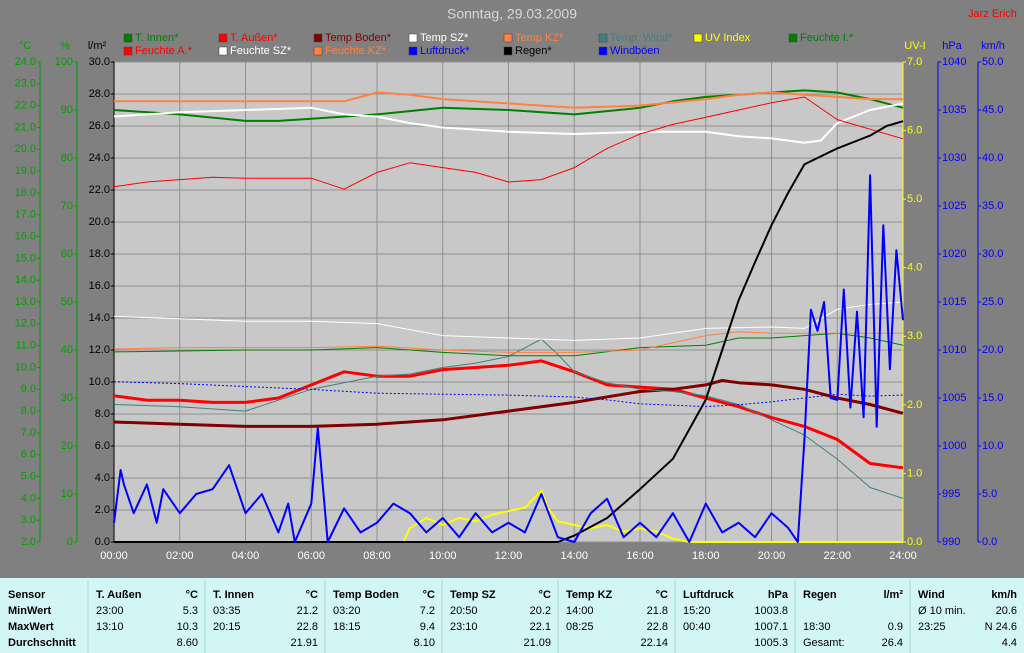 The image size is (1024, 653). Describe the element at coordinates (697, 611) in the screenshot. I see `cell-time: 15:20` at that location.